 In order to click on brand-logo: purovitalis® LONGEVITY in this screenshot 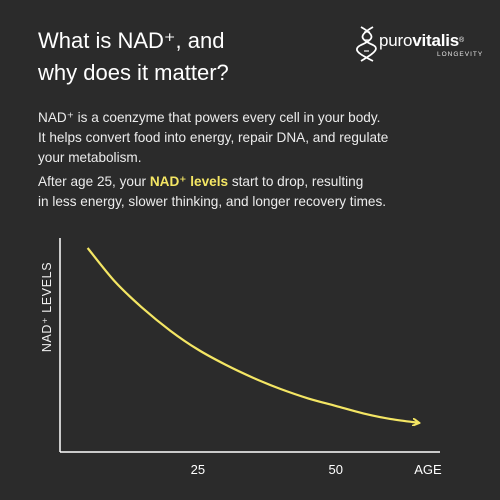, I will do `click(425, 45)`.